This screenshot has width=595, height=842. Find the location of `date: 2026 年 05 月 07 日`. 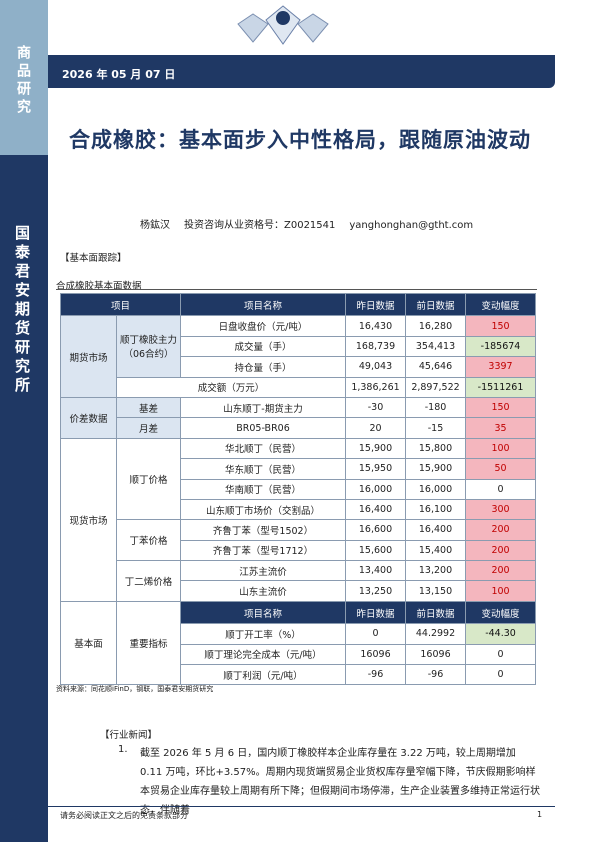

date: 2026 年 05 月 07 日 is located at coordinates (119, 74).